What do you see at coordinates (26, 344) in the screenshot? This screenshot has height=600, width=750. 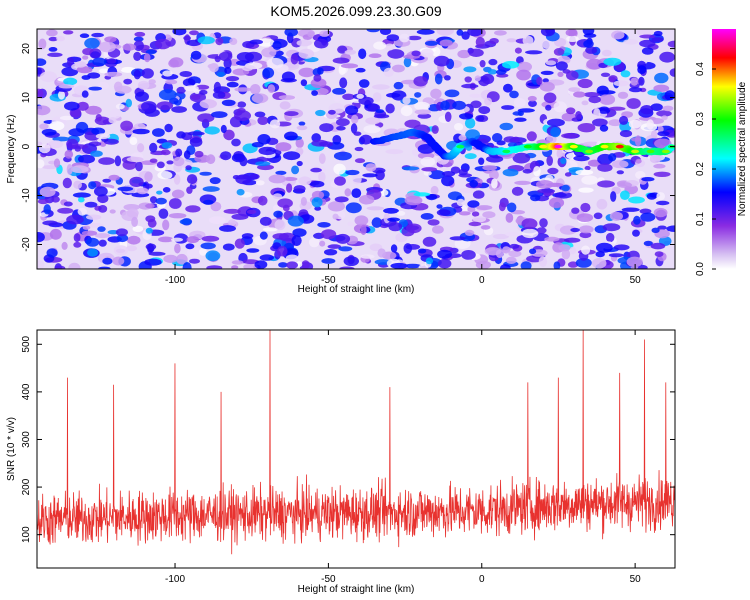 I see `y-tick-label: 500` at bounding box center [26, 344].